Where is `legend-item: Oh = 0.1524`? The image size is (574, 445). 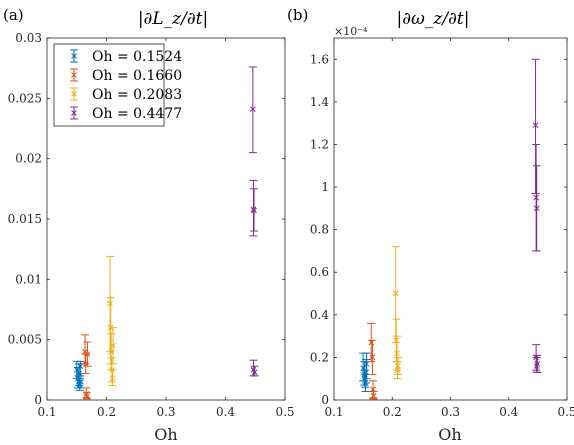 legend-item: Oh = 0.1524 is located at coordinates (126, 57).